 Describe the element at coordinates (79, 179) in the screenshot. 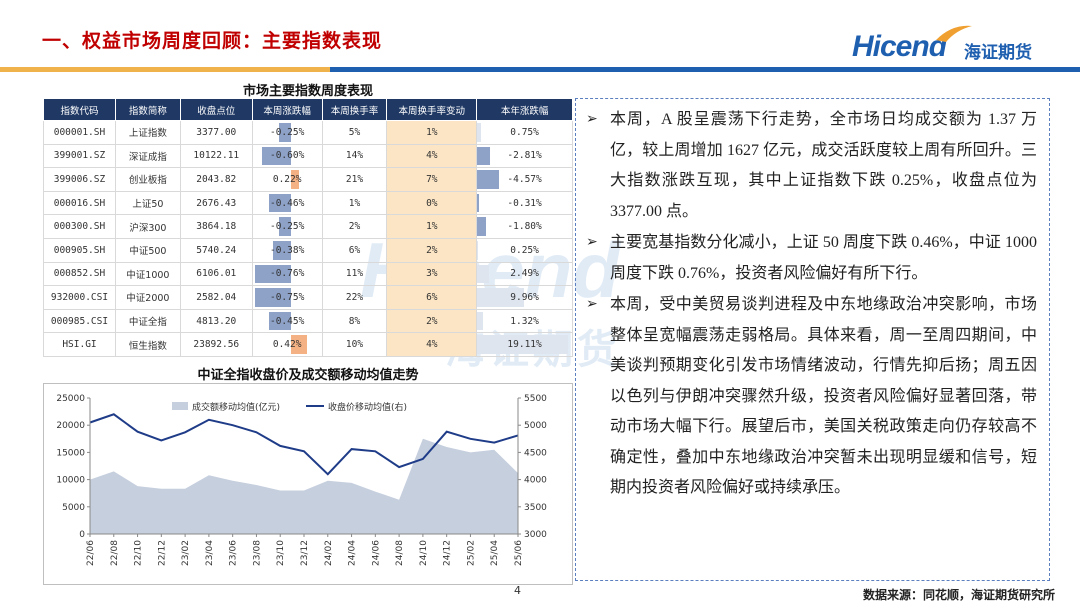

I see `cell-code: 399006.SZ` at that location.